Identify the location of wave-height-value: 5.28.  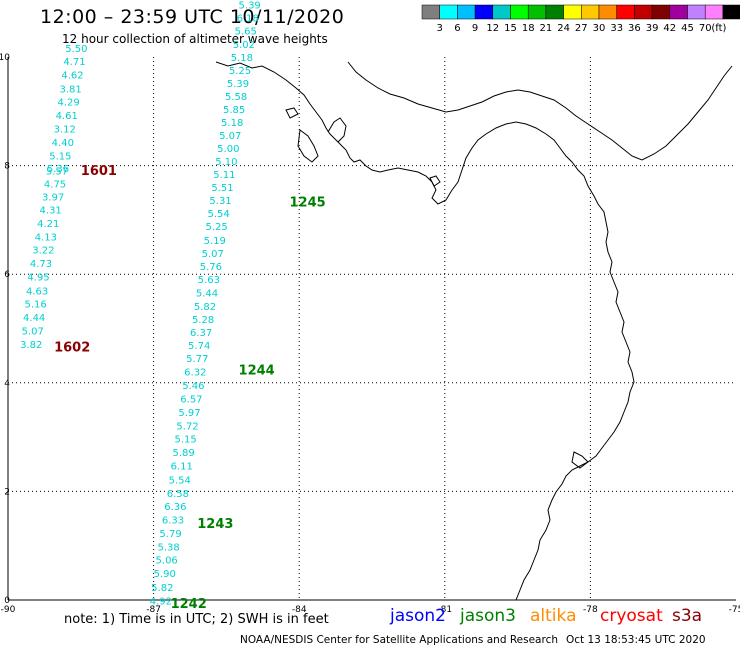
(203, 320).